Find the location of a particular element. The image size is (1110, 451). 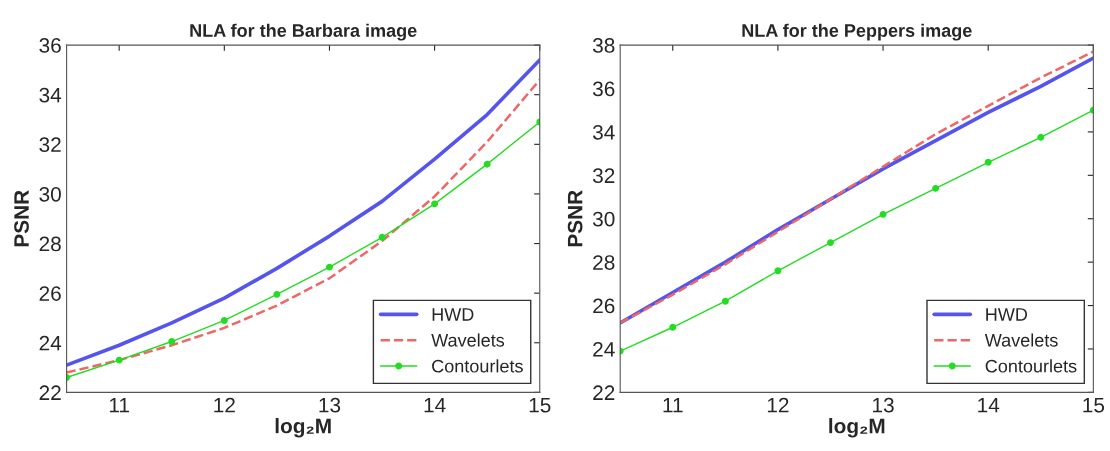

chart-title: NLA for the Barbara image is located at coordinates (303, 32).